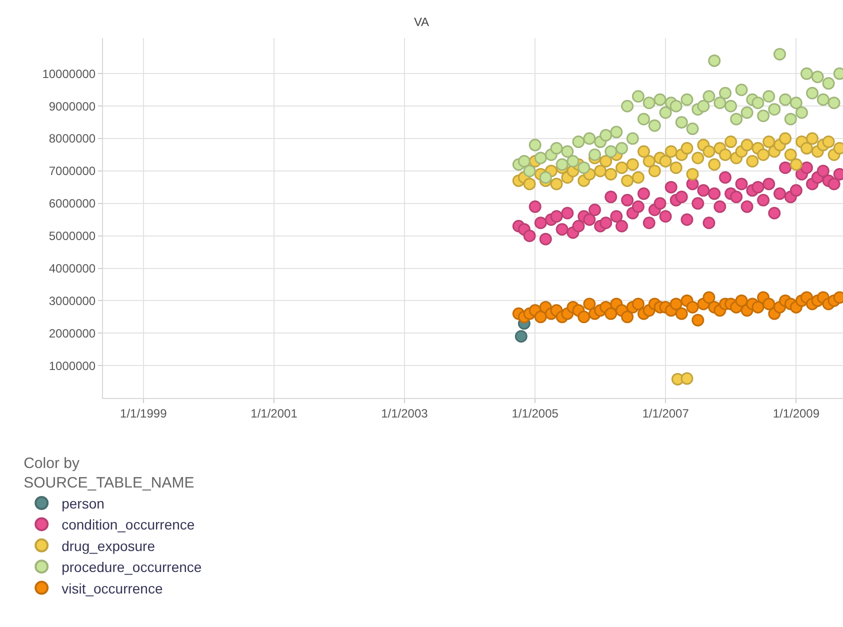  What do you see at coordinates (72, 106) in the screenshot?
I see `y-tick-label: 9000000` at bounding box center [72, 106].